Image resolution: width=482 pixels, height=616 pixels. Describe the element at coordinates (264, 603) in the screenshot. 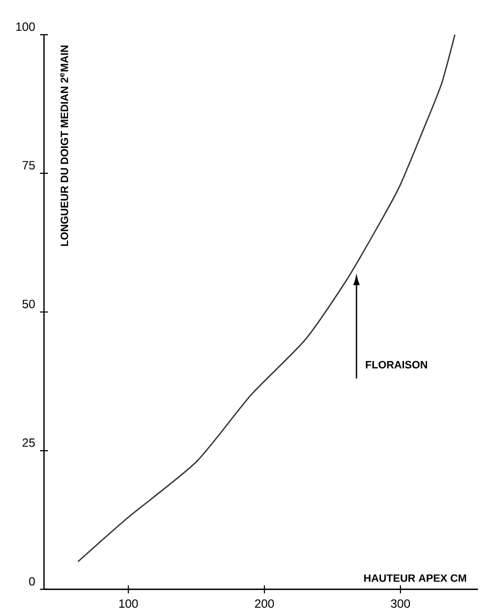

I see `x-tick-label: 200` at that location.